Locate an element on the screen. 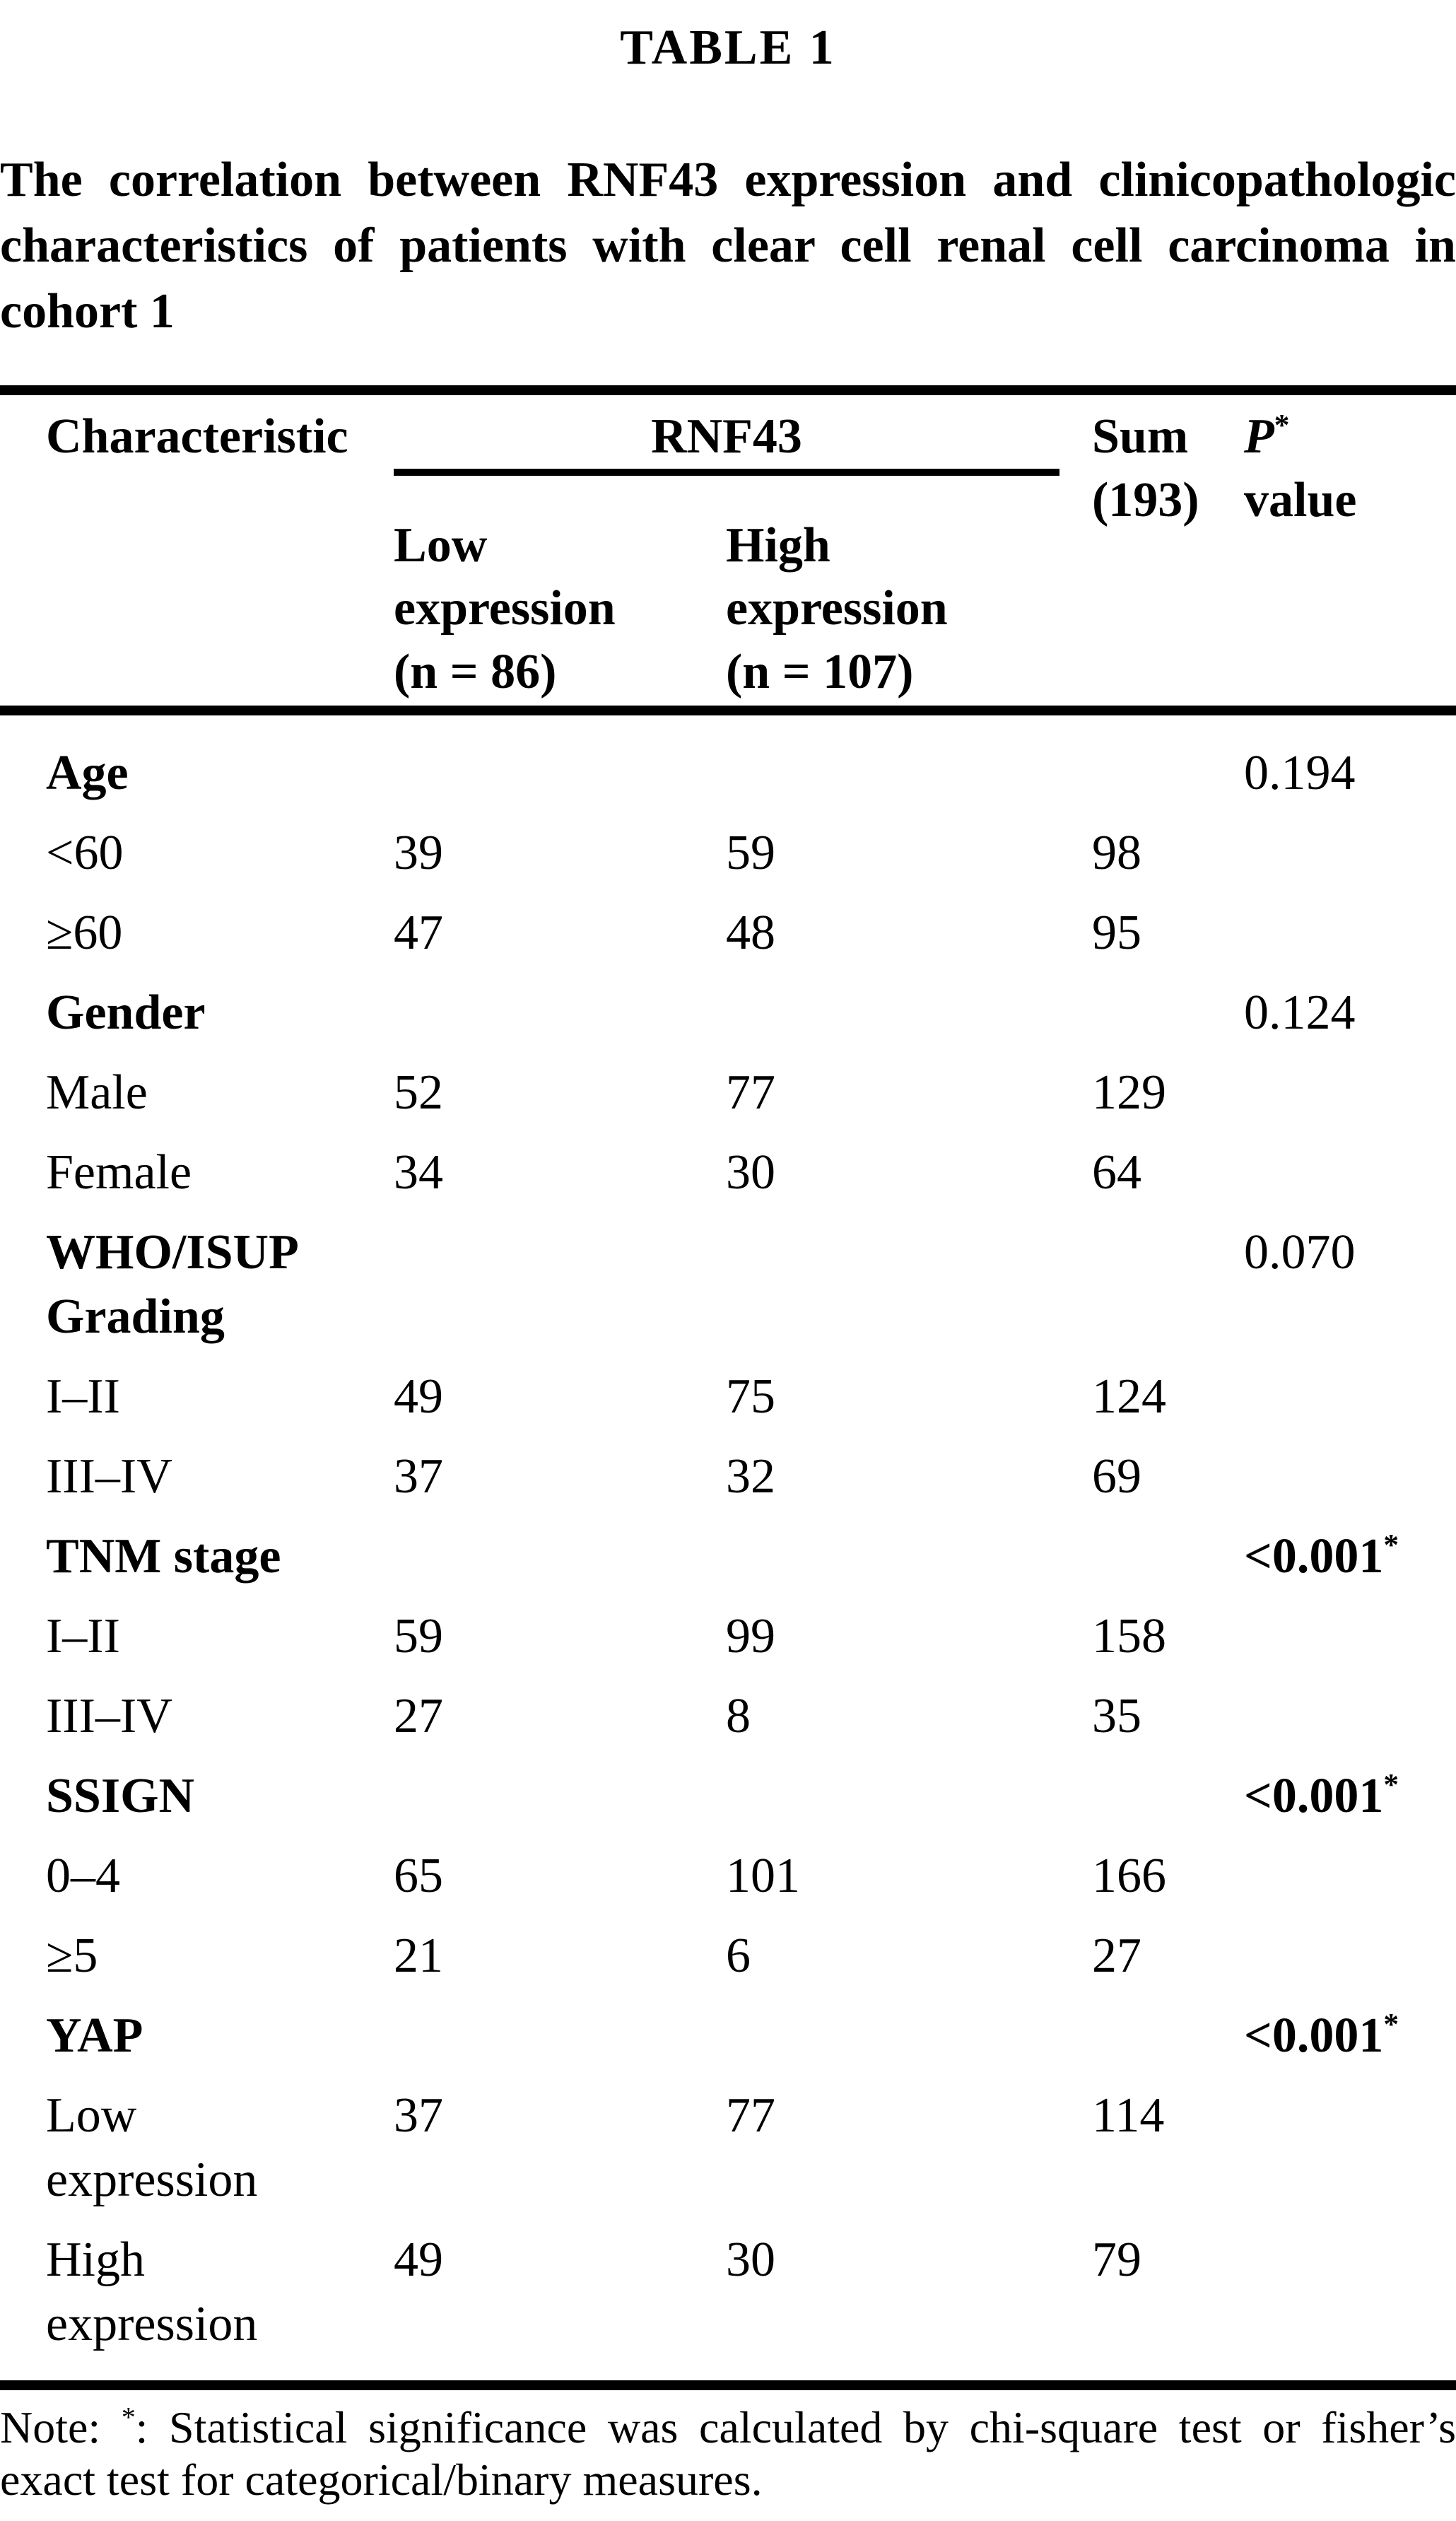 This screenshot has height=2521, width=1456. cell-sum: 64 is located at coordinates (1117, 1172).